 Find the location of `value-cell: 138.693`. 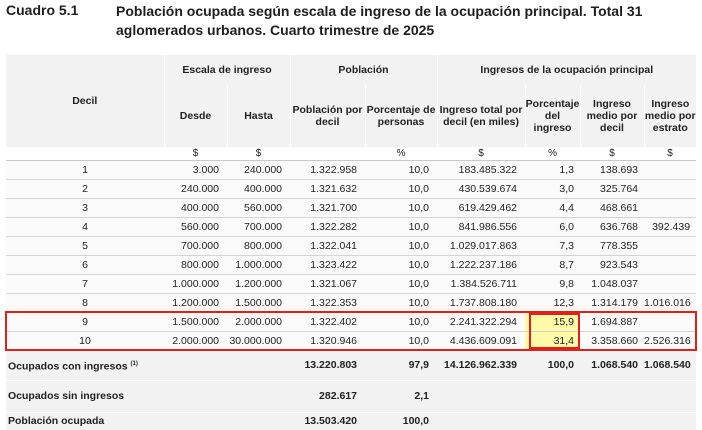

value-cell: 138.693 is located at coordinates (612, 170).